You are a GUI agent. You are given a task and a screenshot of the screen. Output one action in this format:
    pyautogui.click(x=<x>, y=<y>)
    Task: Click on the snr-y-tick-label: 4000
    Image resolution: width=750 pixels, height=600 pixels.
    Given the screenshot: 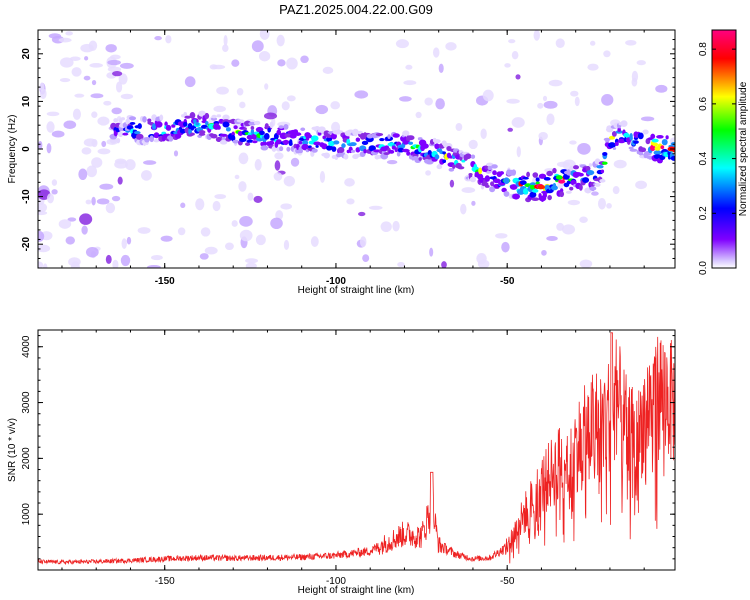 What is the action you would take?
    pyautogui.click(x=26, y=346)
    